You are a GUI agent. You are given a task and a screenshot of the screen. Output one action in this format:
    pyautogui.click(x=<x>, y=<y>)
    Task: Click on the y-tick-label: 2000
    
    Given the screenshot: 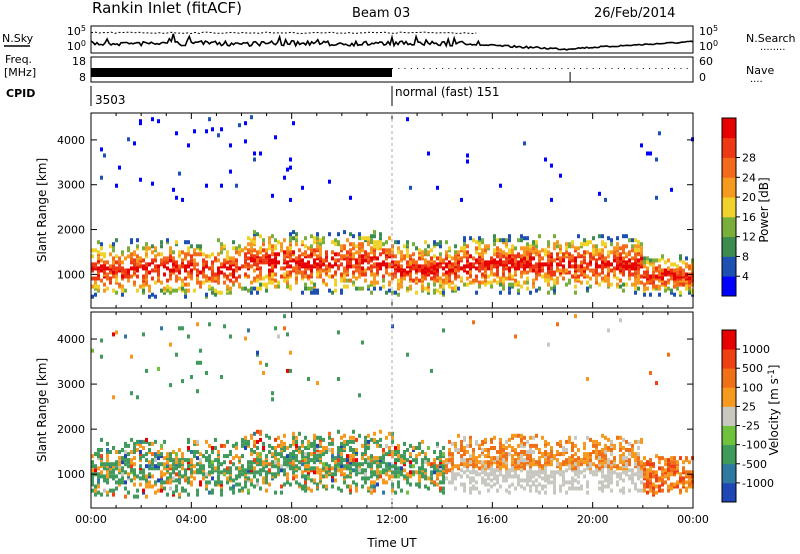 What is the action you would take?
    pyautogui.click(x=71, y=230)
    